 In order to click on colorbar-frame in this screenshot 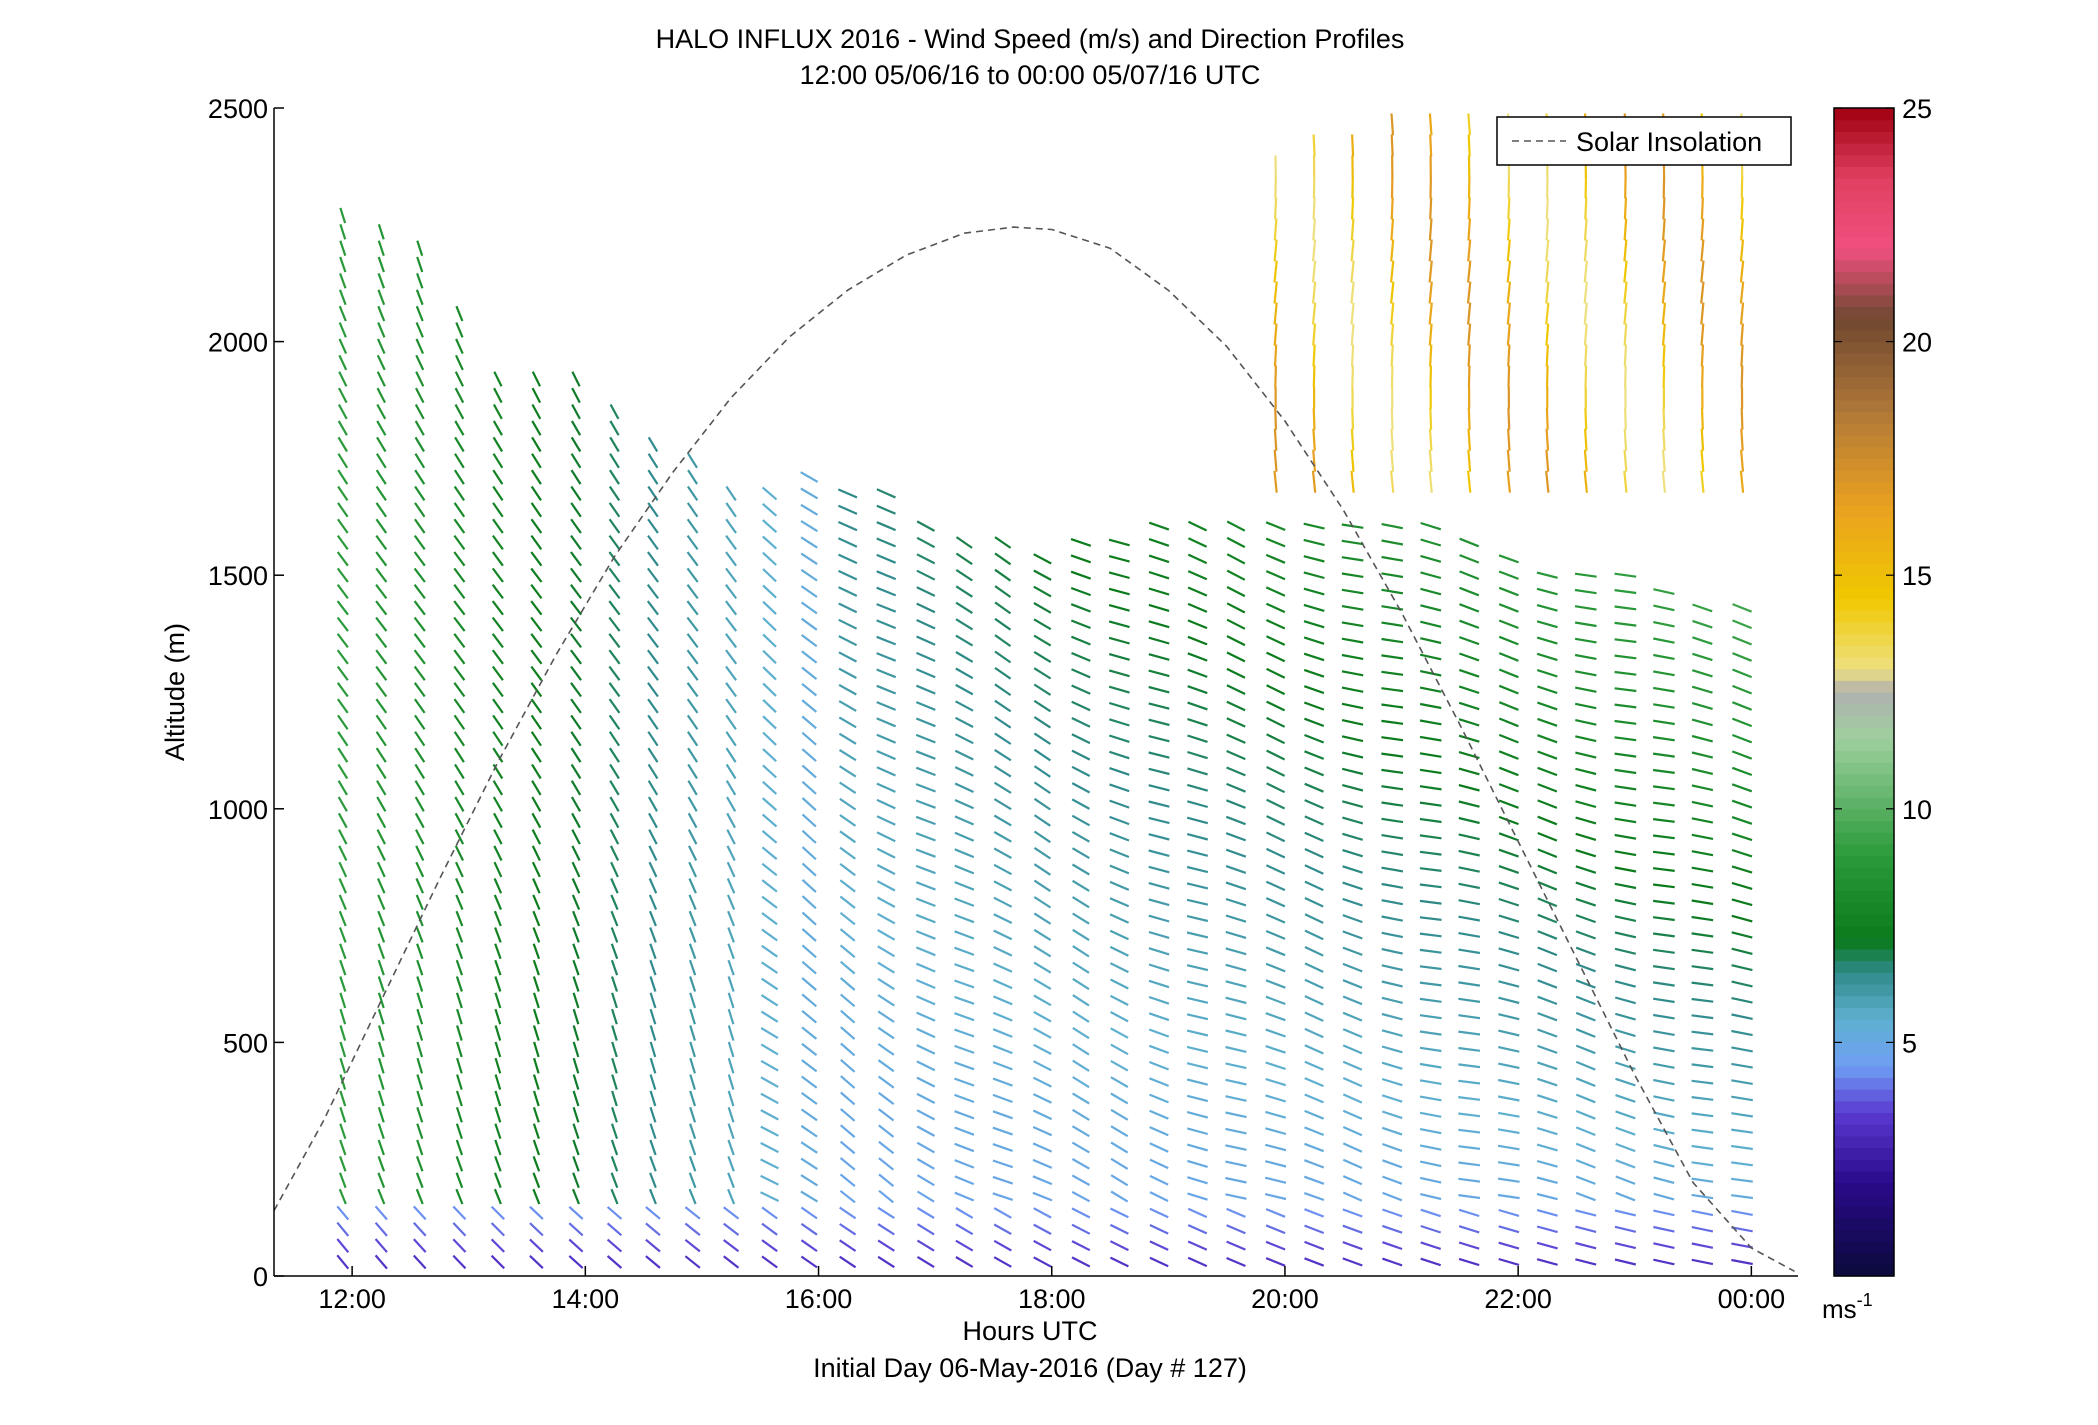, I will do `click(1864, 692)`.